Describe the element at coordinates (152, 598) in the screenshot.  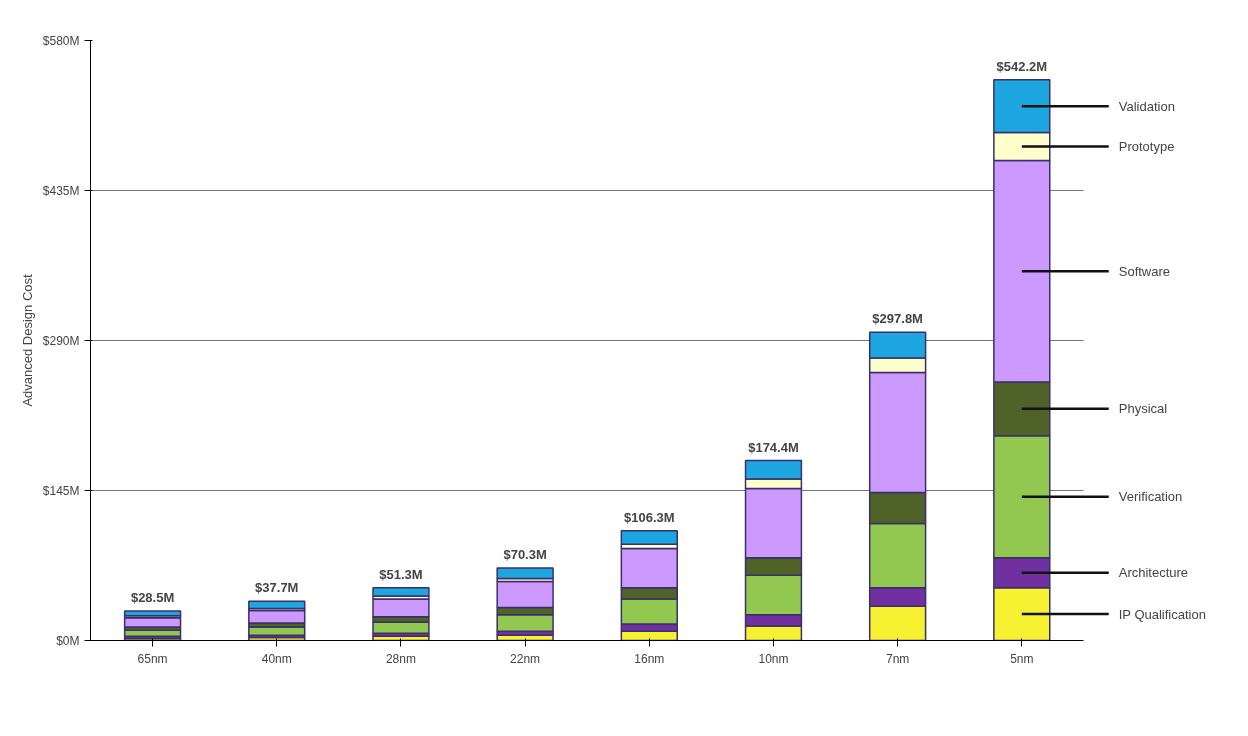
I see `total-label: $28.5M` at that location.